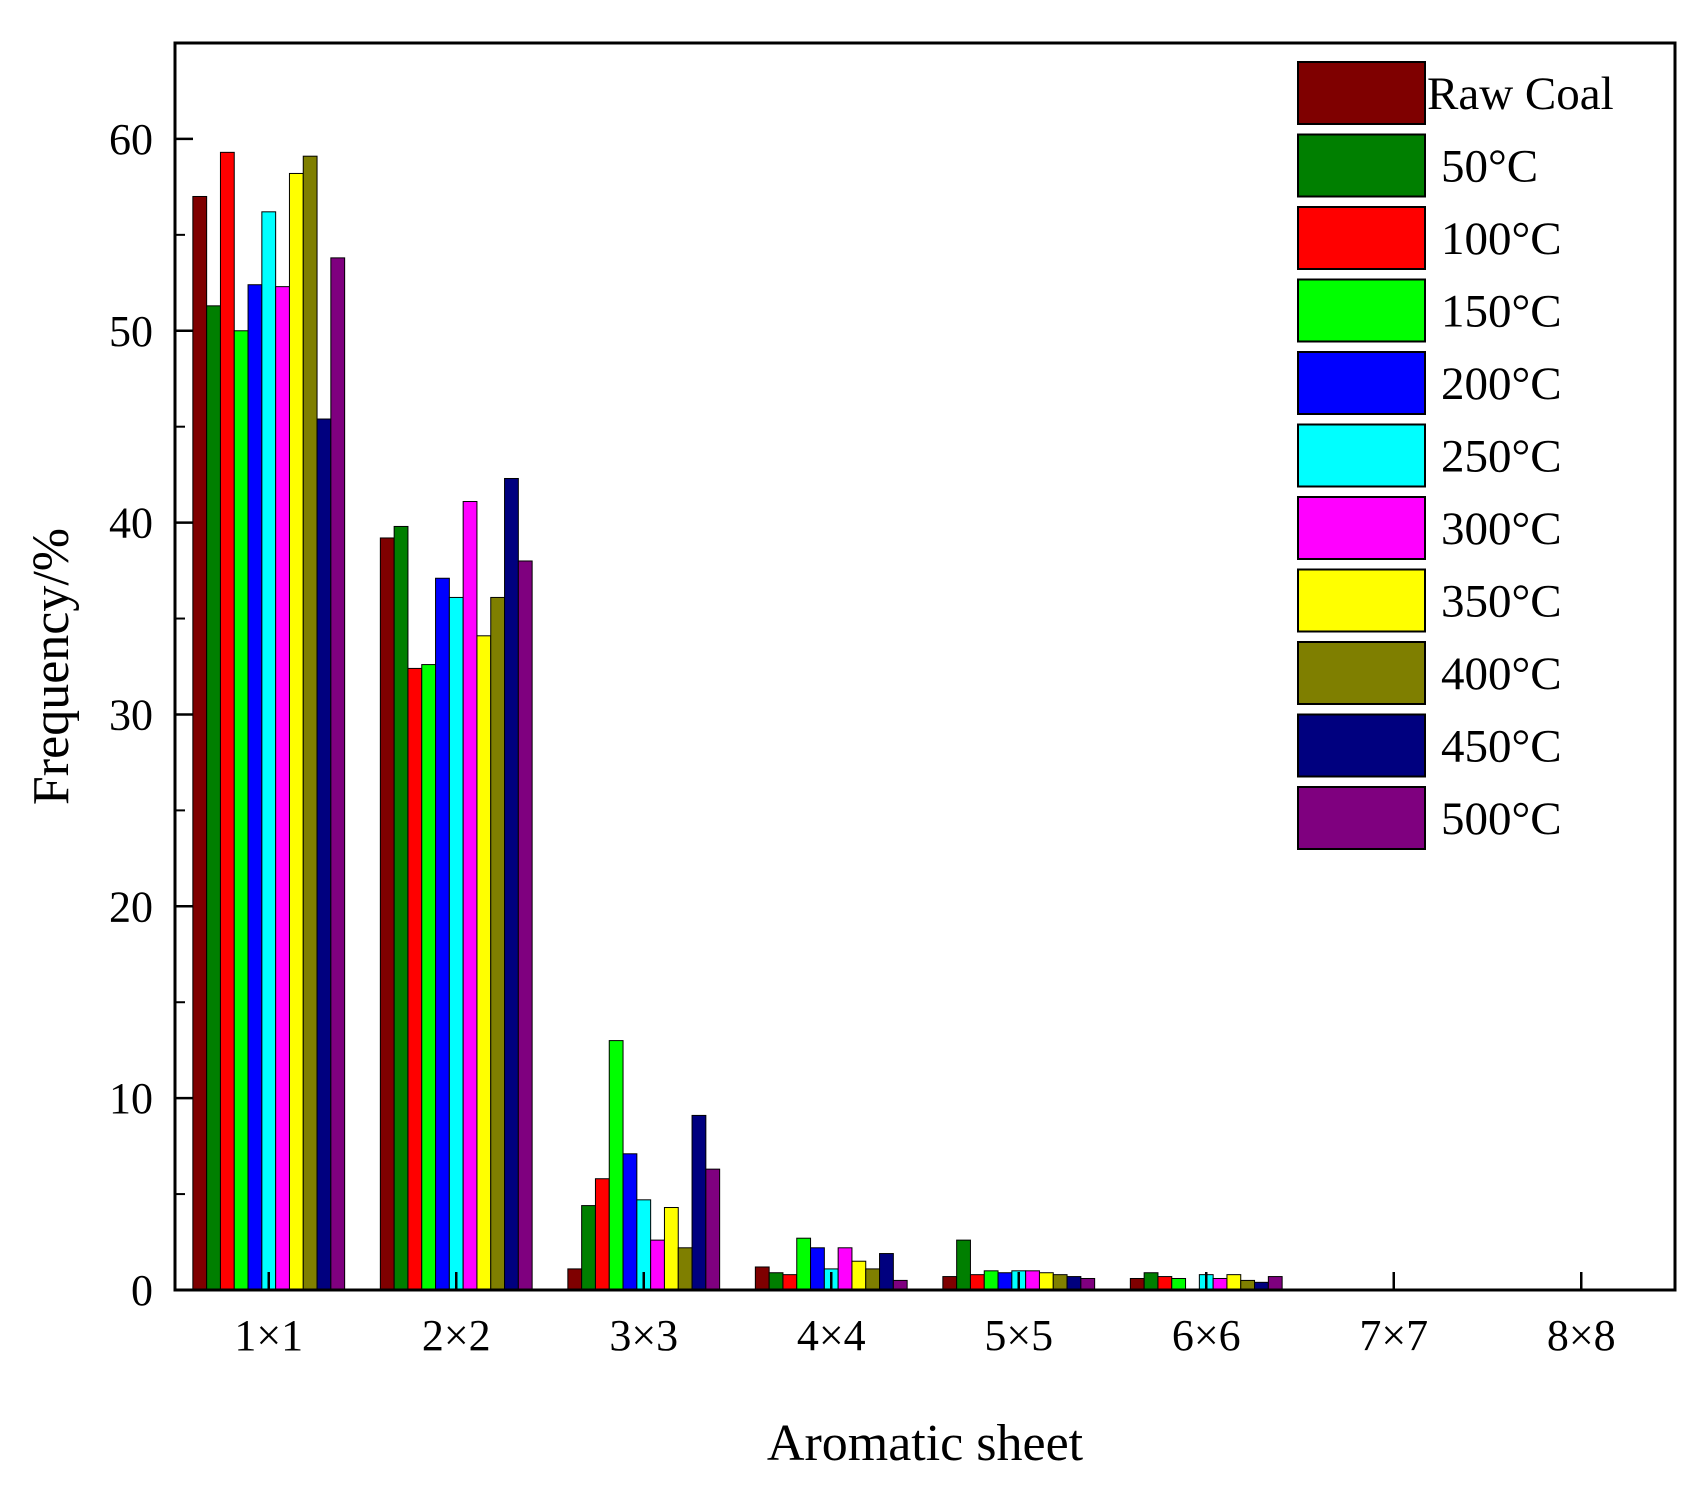 Image resolution: width=1700 pixels, height=1486 pixels. What do you see at coordinates (1393, 1335) in the screenshot?
I see `x-tick-label: 7×7` at bounding box center [1393, 1335].